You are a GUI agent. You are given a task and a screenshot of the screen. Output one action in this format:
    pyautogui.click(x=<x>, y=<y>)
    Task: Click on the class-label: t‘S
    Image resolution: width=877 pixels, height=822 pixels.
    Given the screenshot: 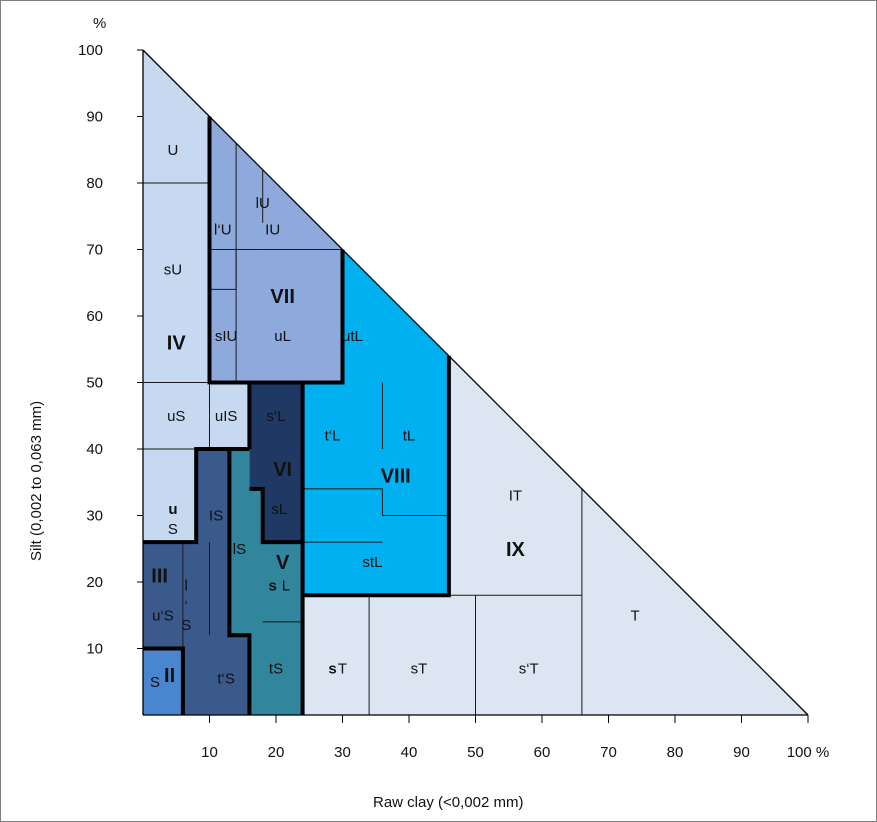 What is the action you would take?
    pyautogui.click(x=226, y=678)
    